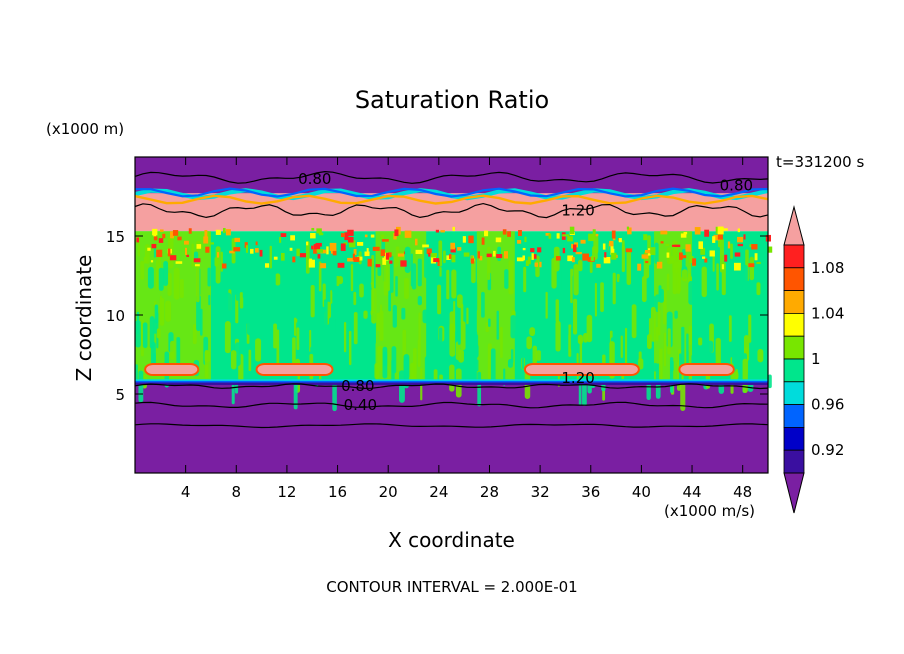 This screenshot has width=904, height=654. Describe the element at coordinates (115, 237) in the screenshot. I see `y-tick-label: 15` at that location.